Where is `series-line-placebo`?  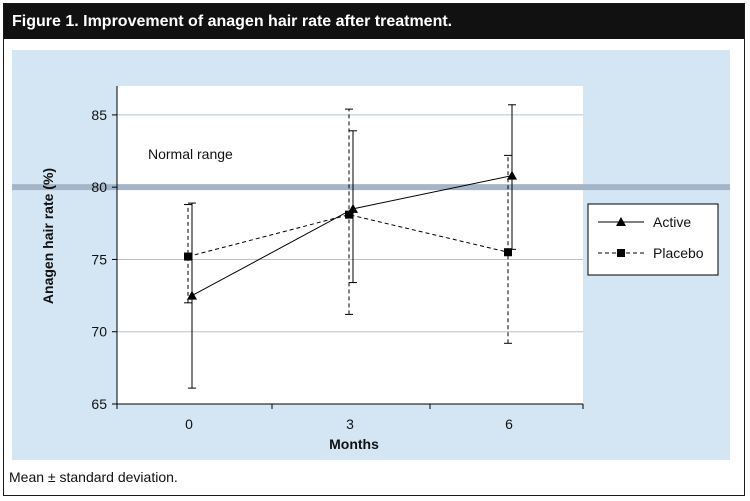 series-line-placebo is located at coordinates (348, 236).